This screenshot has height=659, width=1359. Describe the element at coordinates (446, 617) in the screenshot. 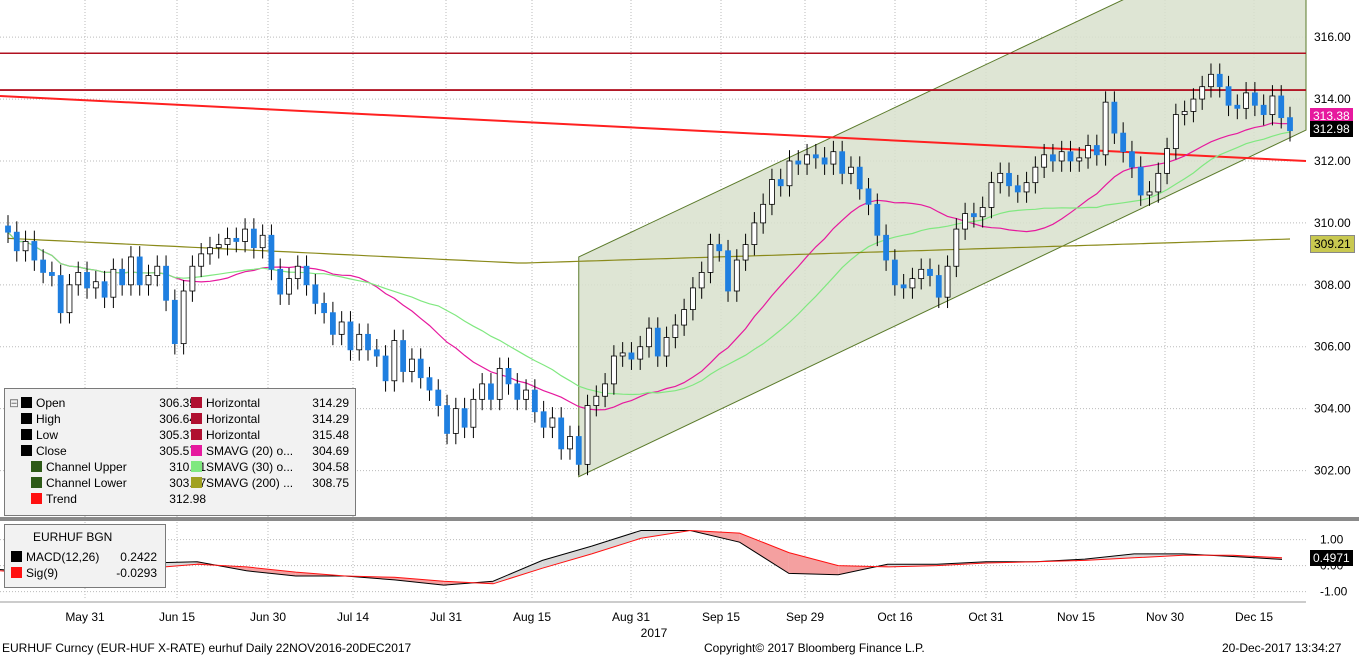

I see `x-tick-label: Jul 31` at that location.